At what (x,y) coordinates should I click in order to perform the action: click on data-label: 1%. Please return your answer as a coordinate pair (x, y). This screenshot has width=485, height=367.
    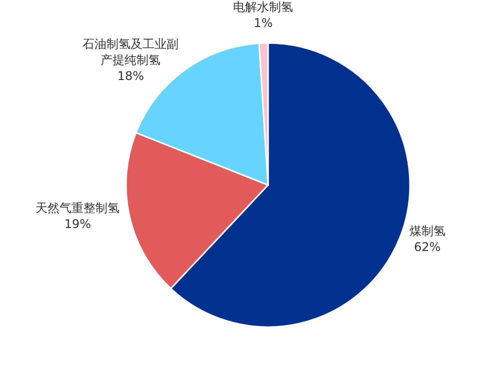
    Looking at the image, I should click on (263, 23).